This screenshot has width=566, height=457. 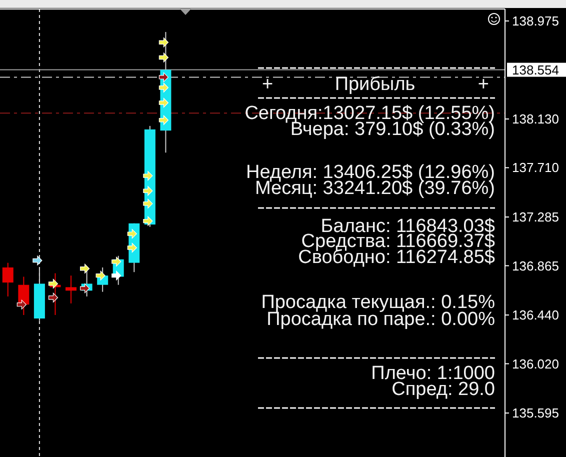 What do you see at coordinates (375, 84) in the screenshot?
I see `text: + Прибыль +` at bounding box center [375, 84].